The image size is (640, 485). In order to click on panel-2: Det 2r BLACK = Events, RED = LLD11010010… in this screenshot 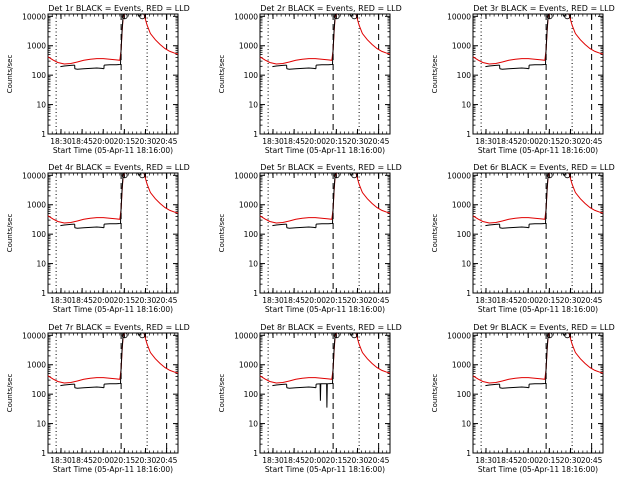, I will do `click(310, 79)`.